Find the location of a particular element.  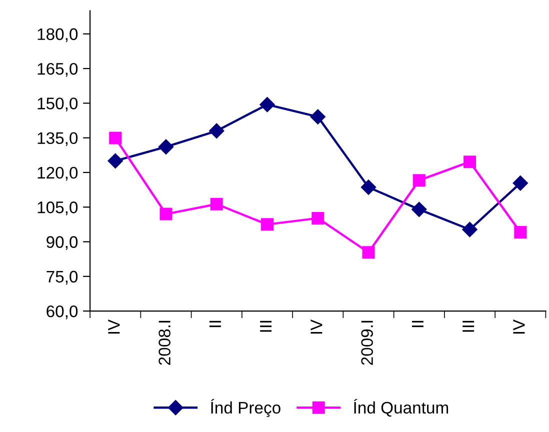

legend-label: Índ Quantum is located at coordinates (401, 408).